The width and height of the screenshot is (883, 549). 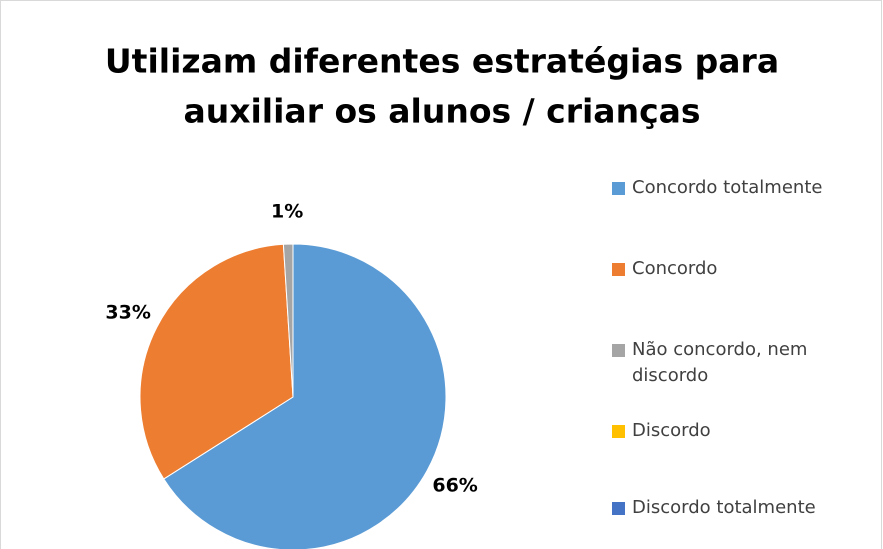 I want to click on legend-label: Não concordo, nem discordo, so click(x=720, y=362).